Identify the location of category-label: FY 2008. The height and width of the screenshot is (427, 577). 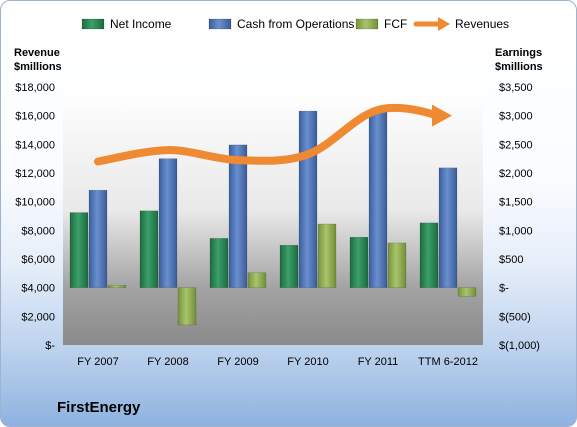
(167, 362).